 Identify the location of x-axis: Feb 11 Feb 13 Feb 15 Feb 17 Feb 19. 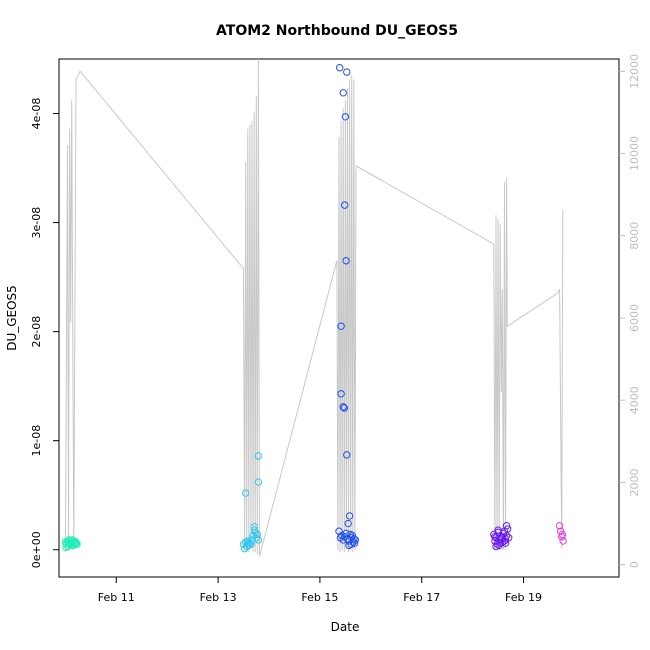
(320, 590).